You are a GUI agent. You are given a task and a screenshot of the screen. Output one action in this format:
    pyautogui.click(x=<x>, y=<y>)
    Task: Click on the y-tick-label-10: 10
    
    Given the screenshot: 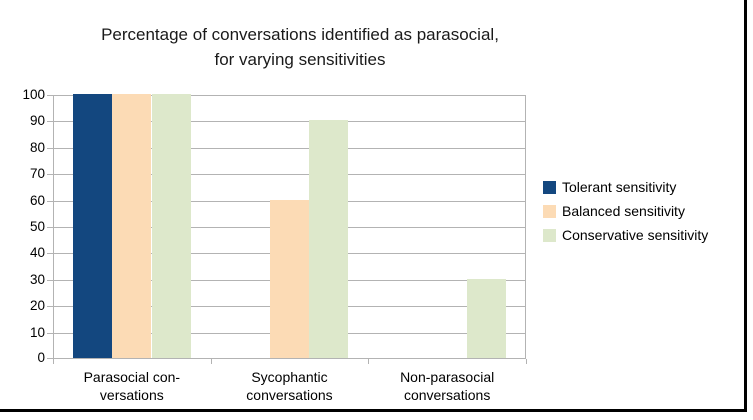 What is the action you would take?
    pyautogui.click(x=37, y=332)
    